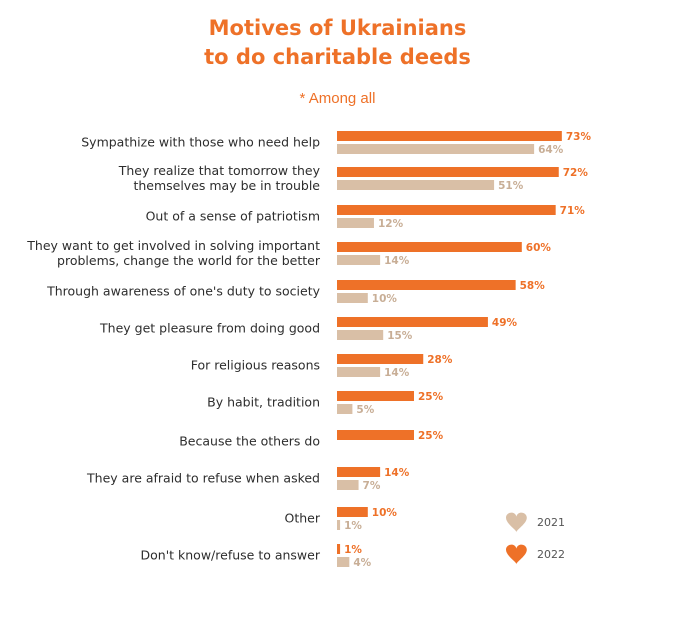 This screenshot has width=675, height=629. What do you see at coordinates (539, 248) in the screenshot?
I see `data-label-2022: 60%` at bounding box center [539, 248].